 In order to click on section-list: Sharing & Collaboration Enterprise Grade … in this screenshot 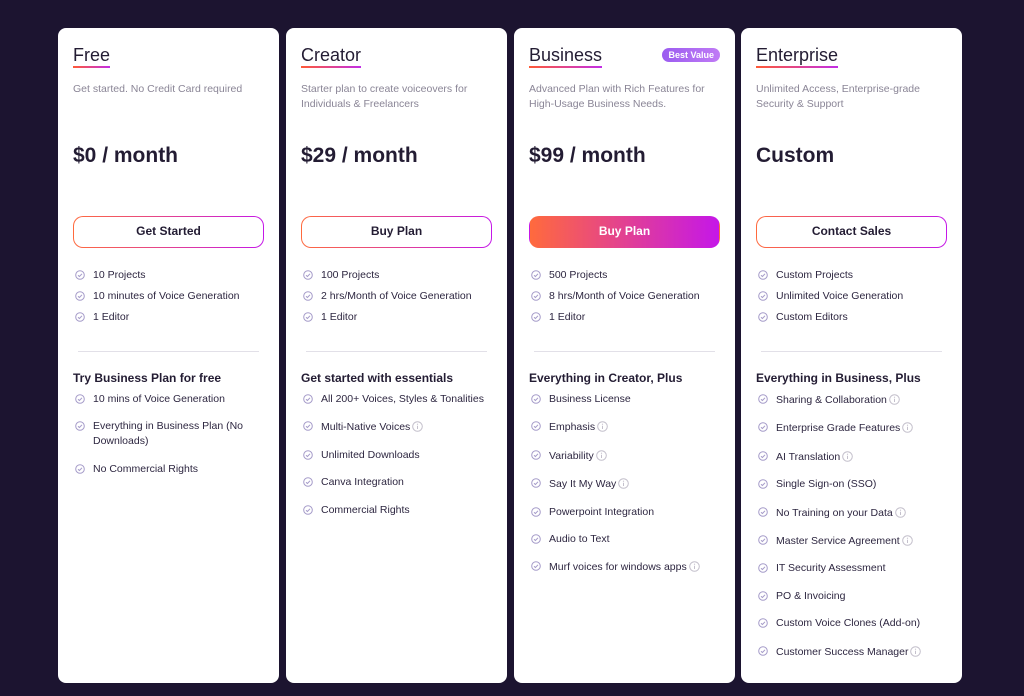, I will do `click(851, 526)`.